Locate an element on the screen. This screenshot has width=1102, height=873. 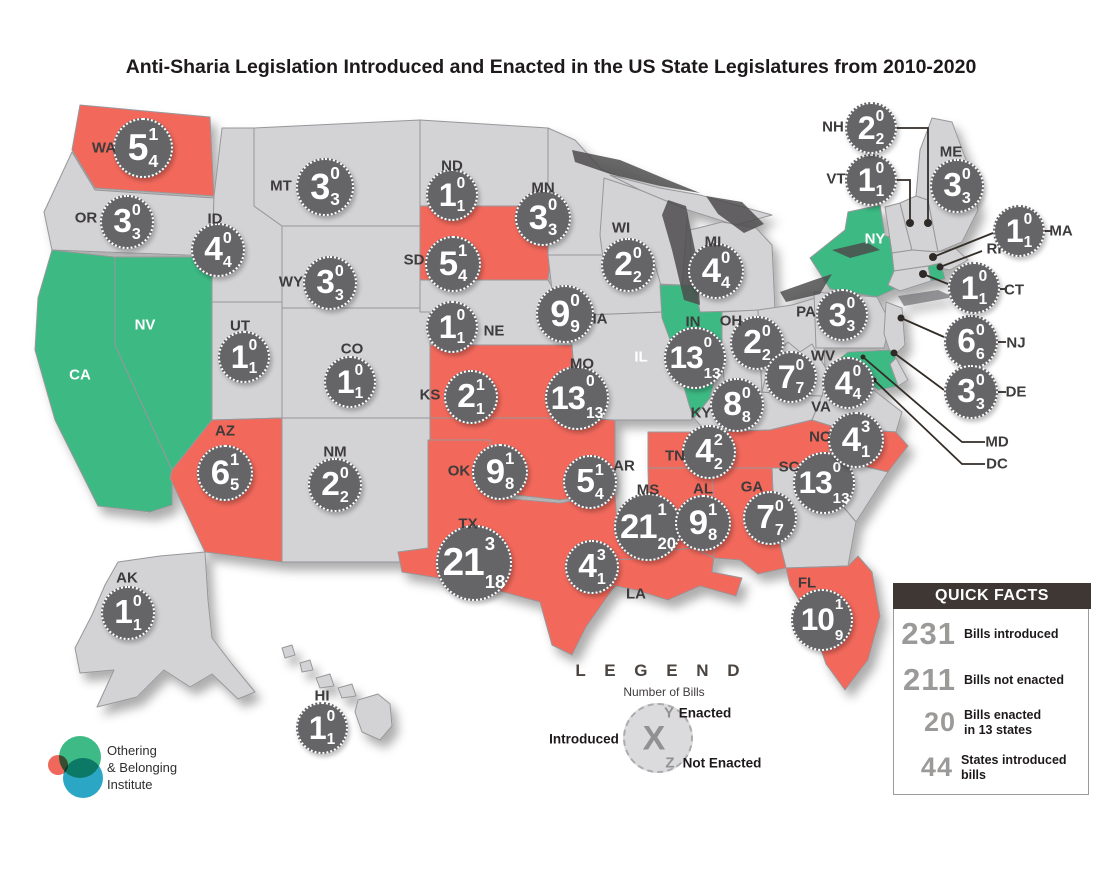
state-shape-ms is located at coordinates (681, 514).